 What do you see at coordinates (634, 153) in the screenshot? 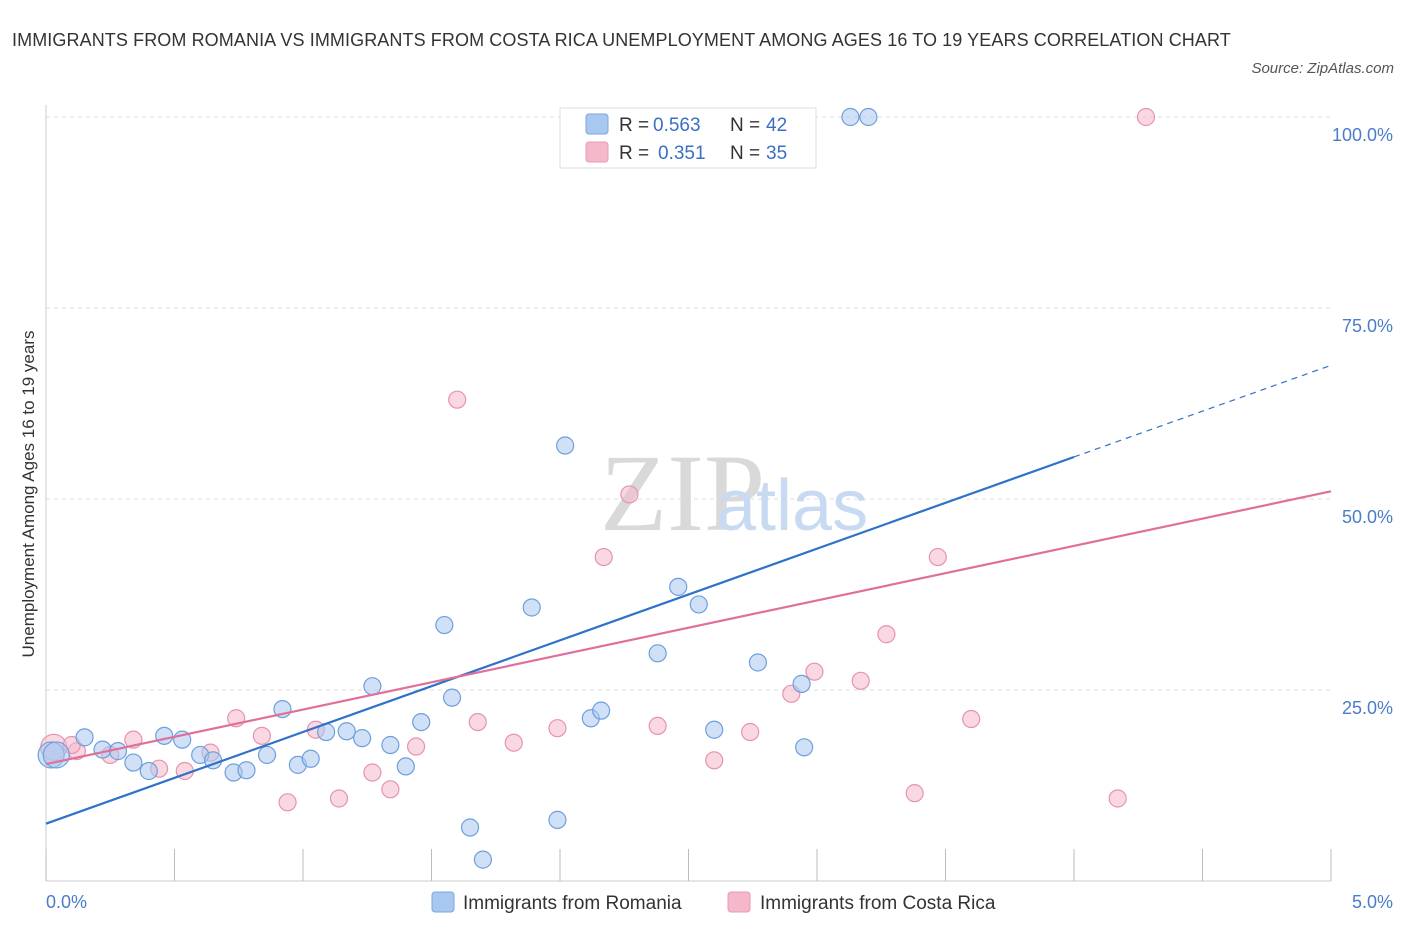
I see `legend-r-label-costa-rica: R =` at bounding box center [634, 153].